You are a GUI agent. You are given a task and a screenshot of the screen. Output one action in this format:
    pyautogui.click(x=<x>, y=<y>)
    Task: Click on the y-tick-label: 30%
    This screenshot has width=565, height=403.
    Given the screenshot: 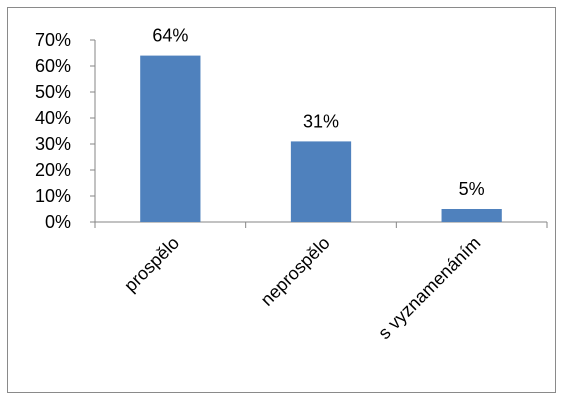 What is the action you would take?
    pyautogui.click(x=53, y=144)
    